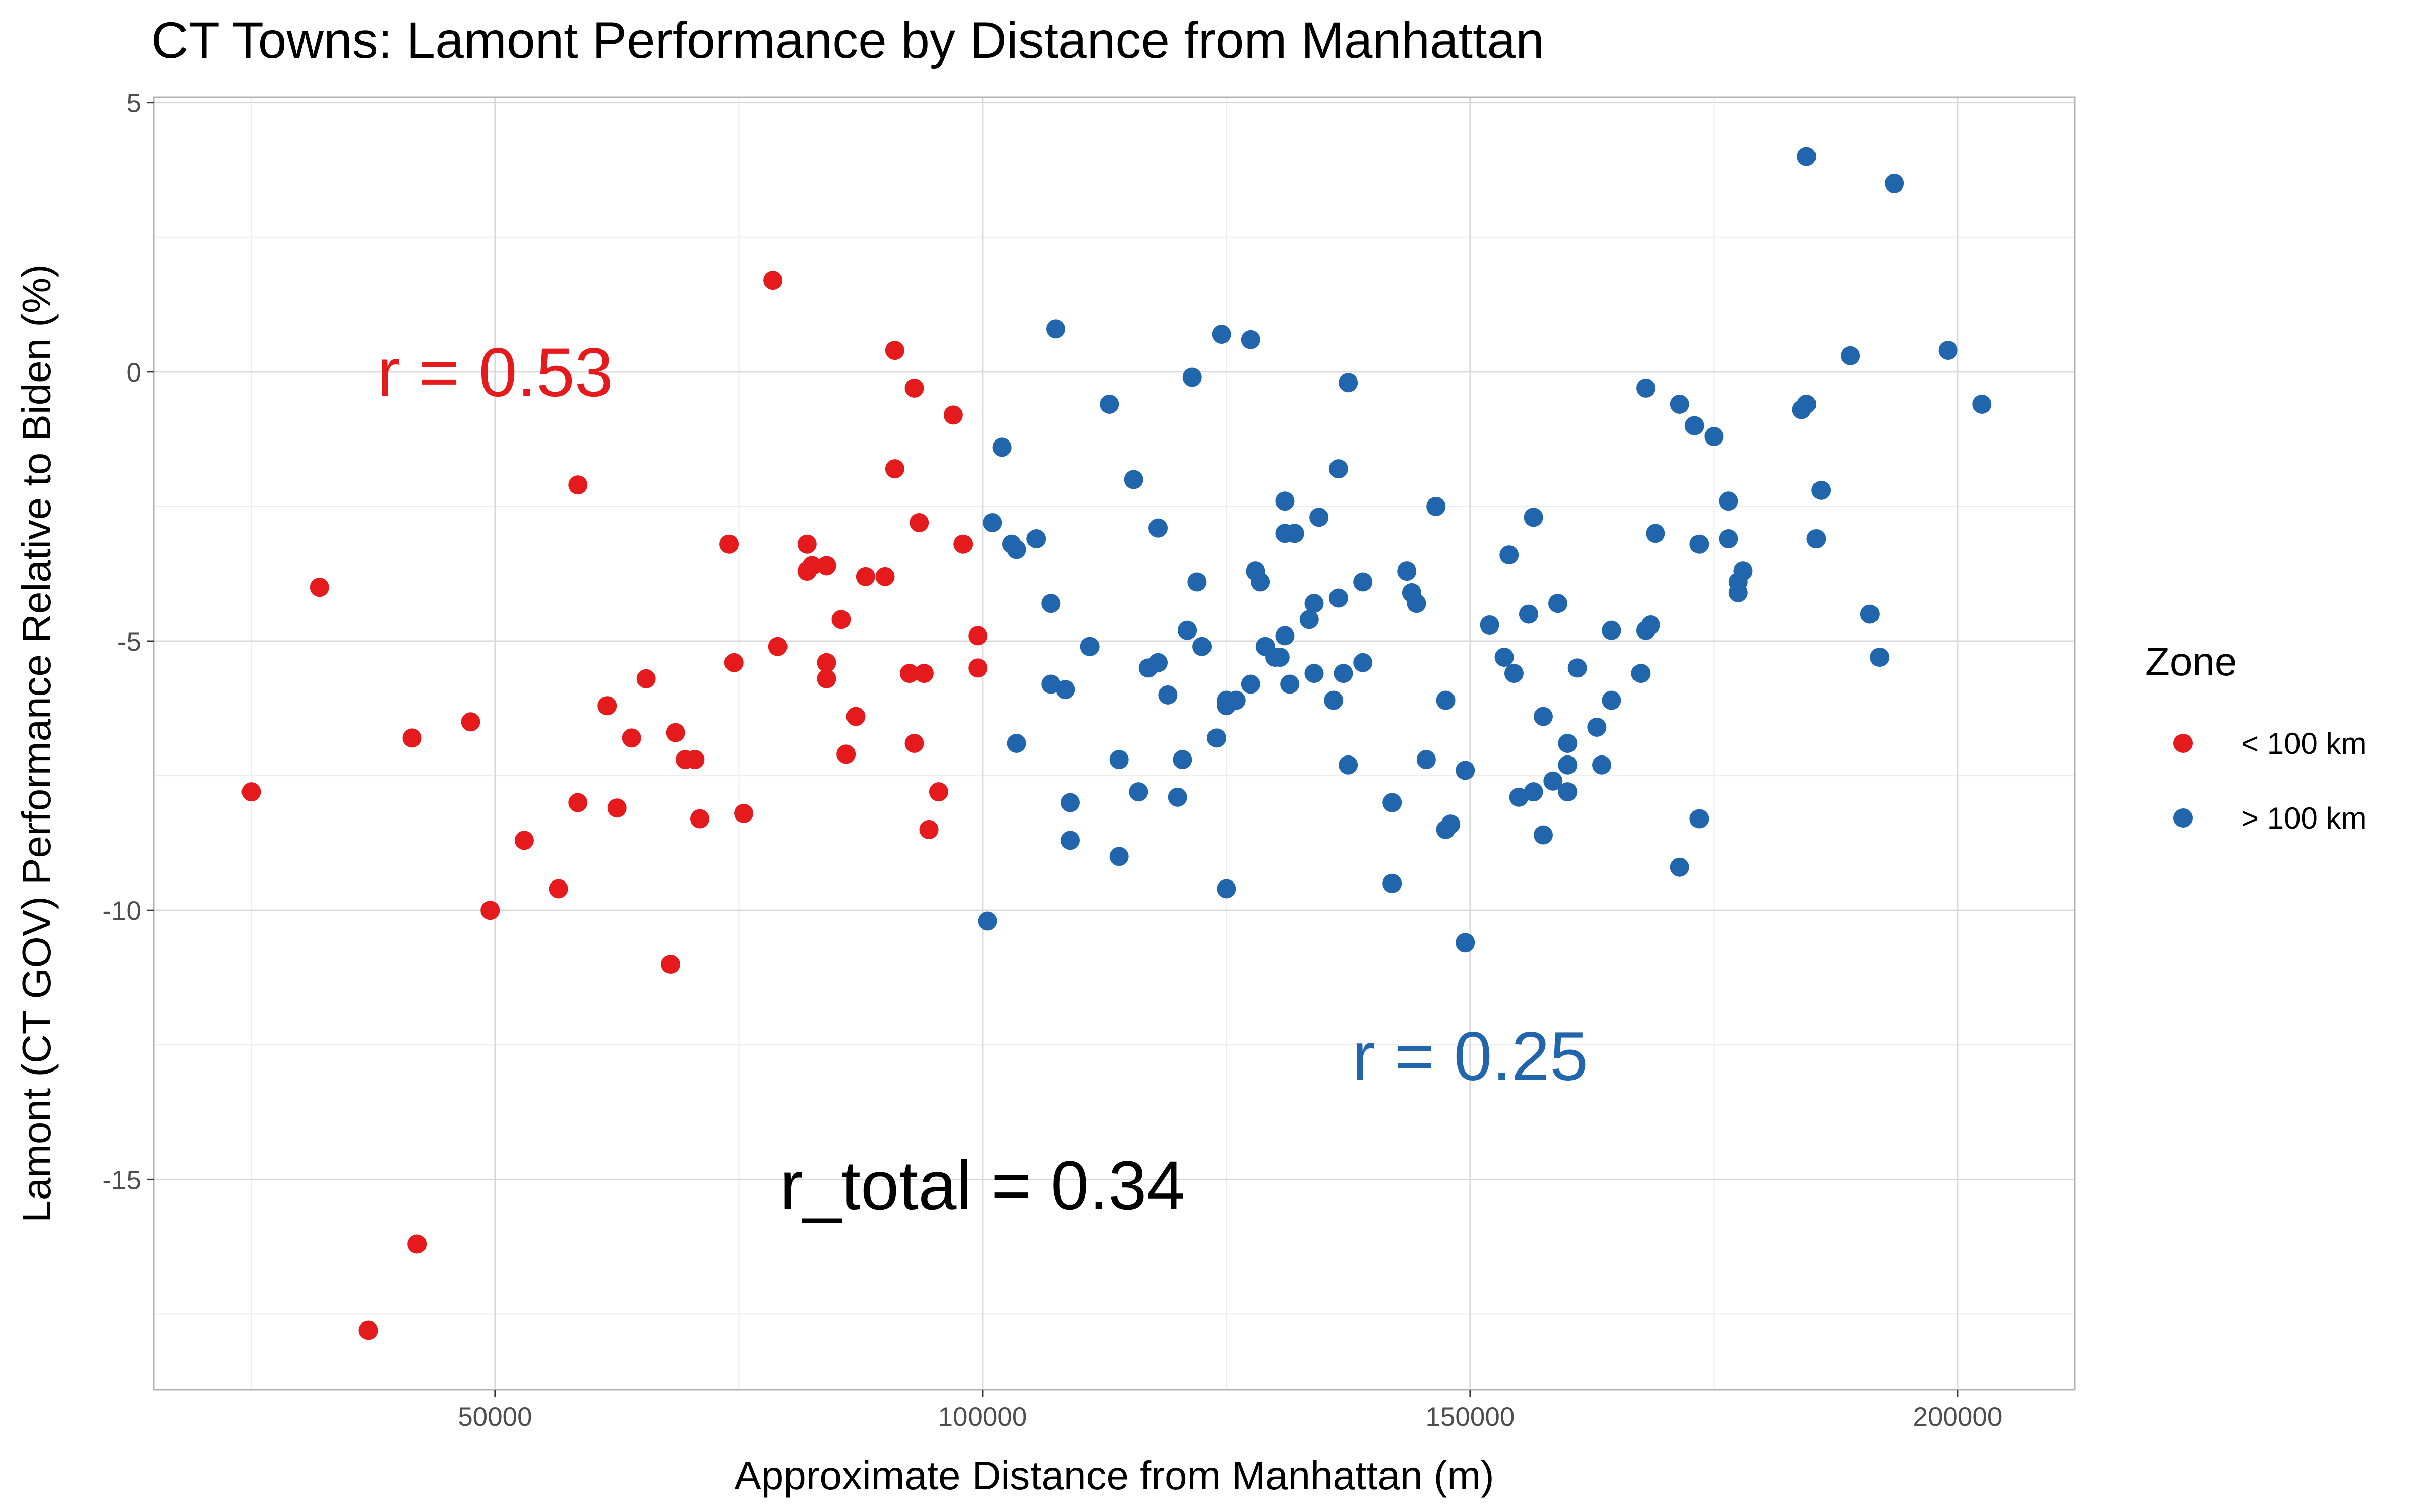  I want to click on annotation-r-total: r_total = 0.34, so click(982, 1185).